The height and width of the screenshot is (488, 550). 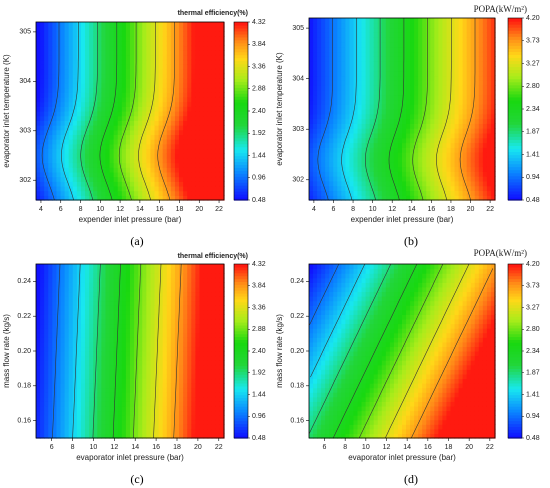 I want to click on contour-line, so click(x=127, y=111).